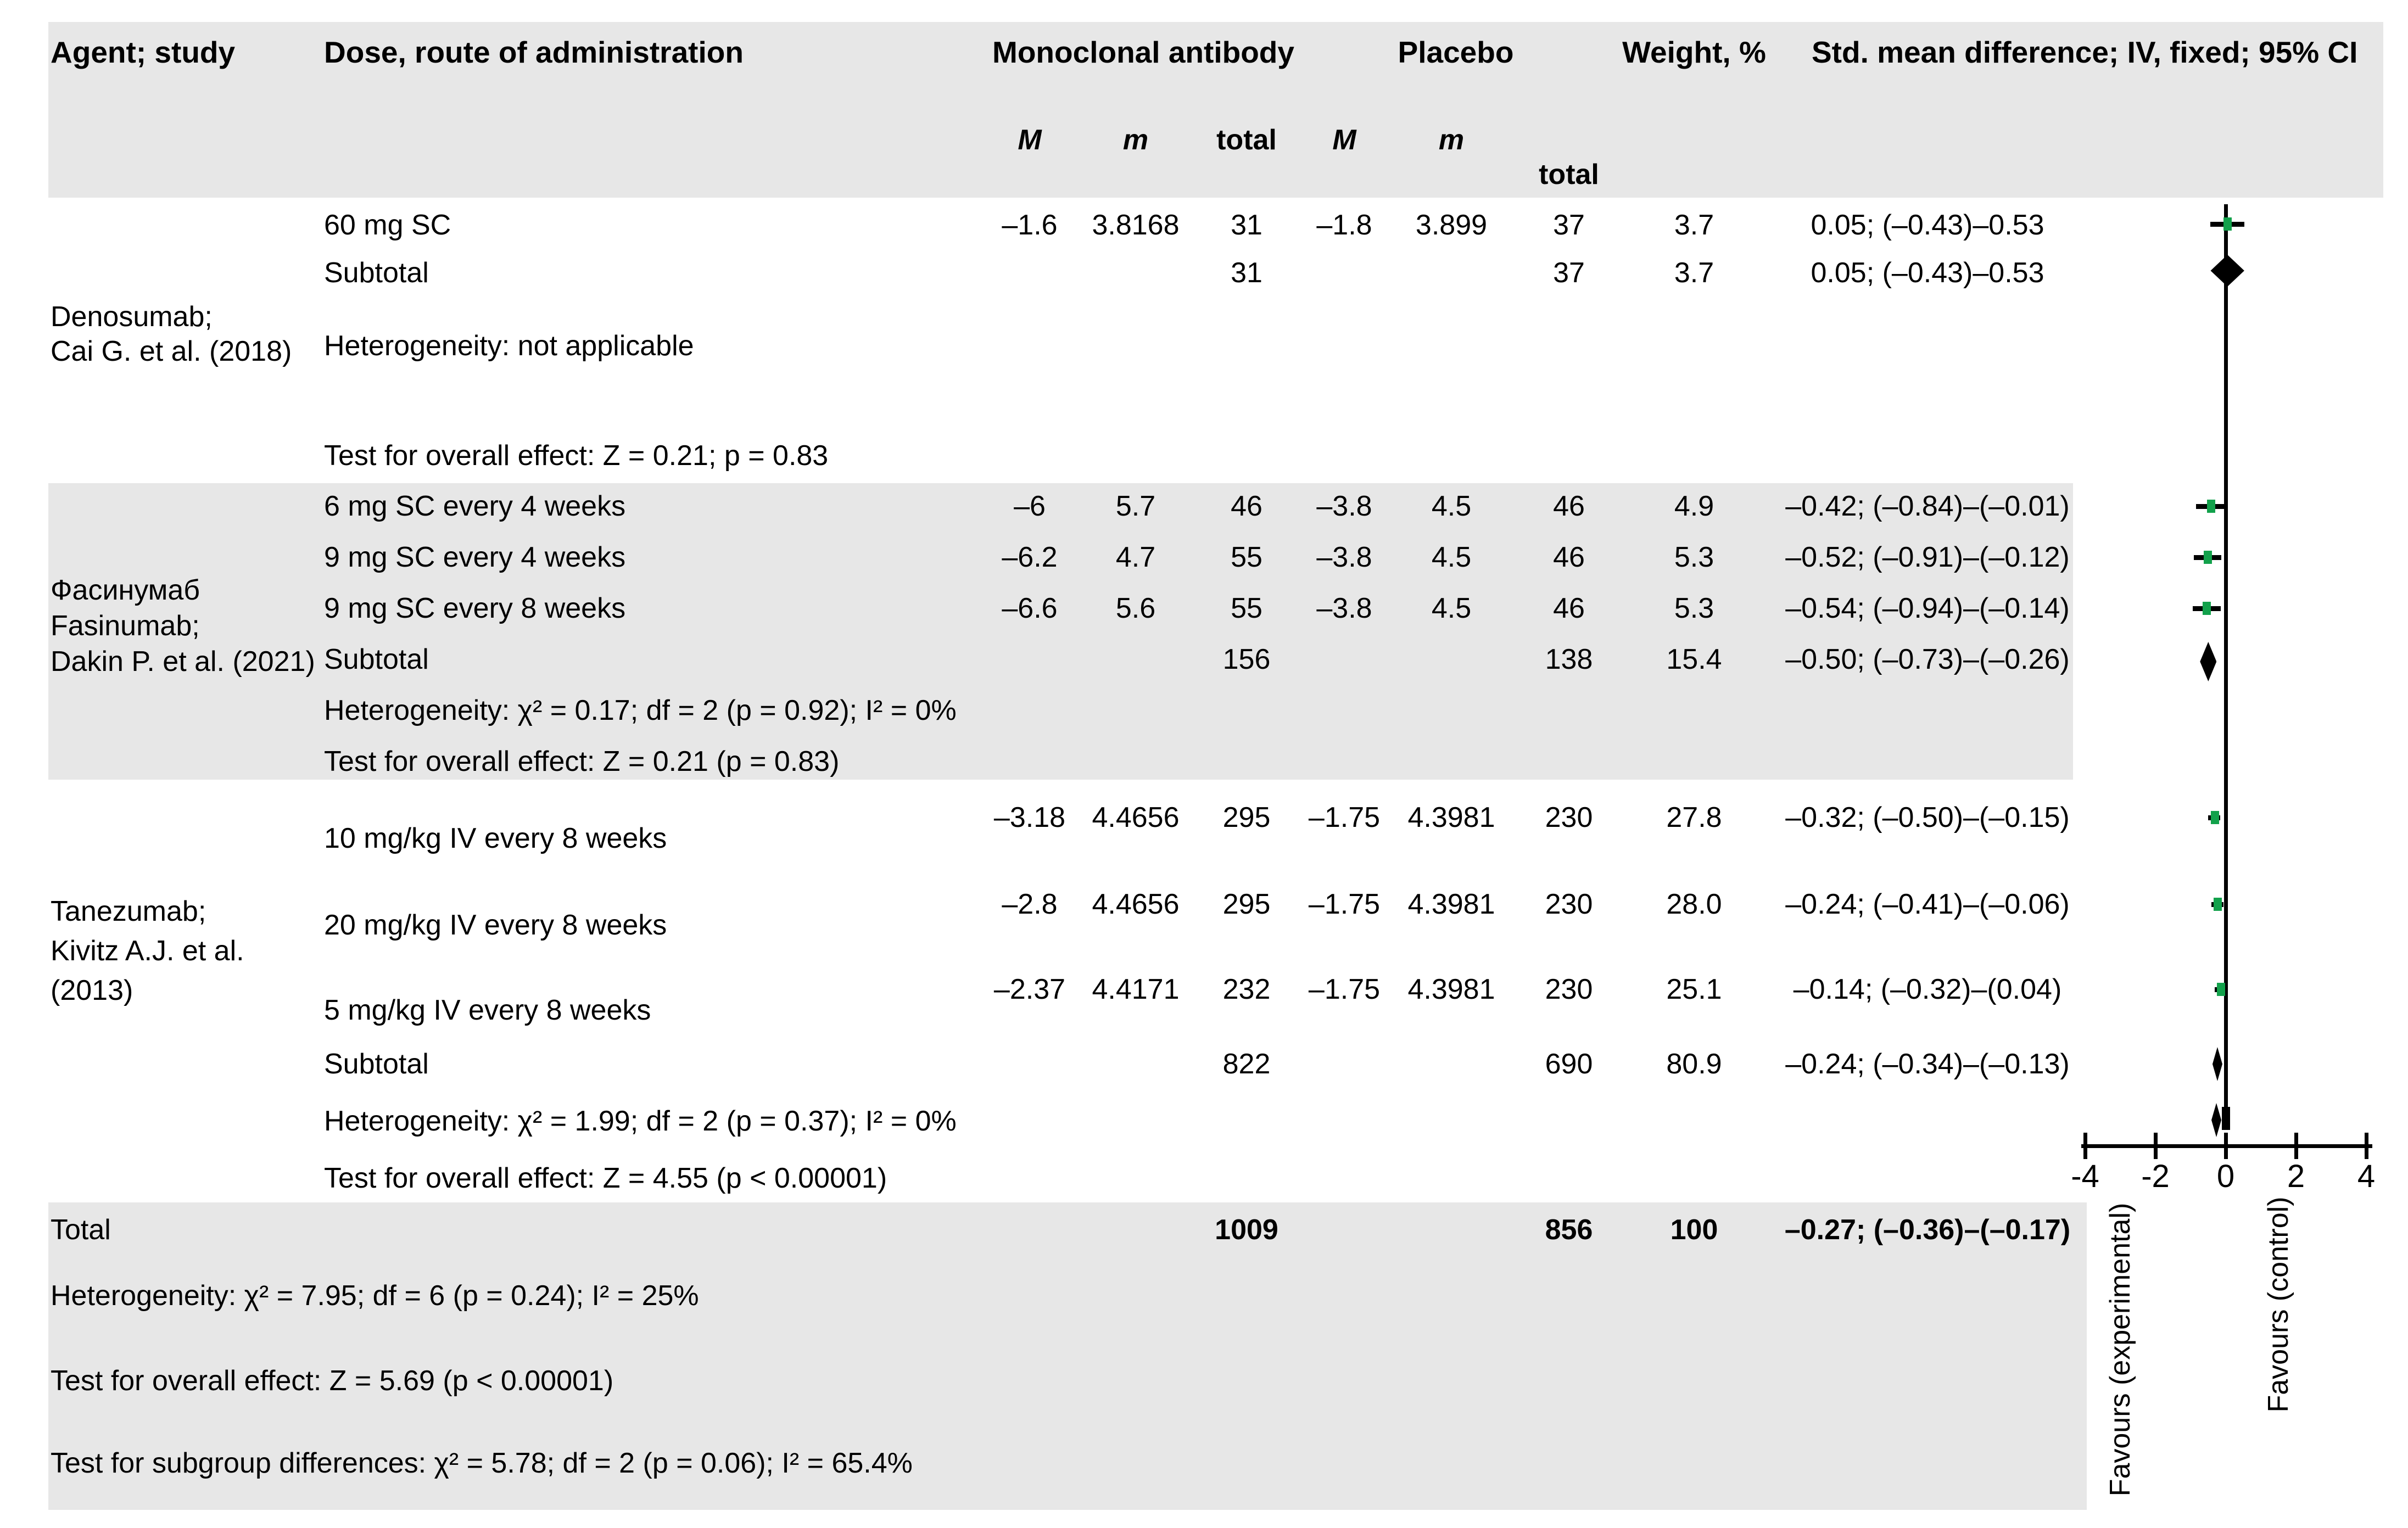  I want to click on cell-smd-ci: –0.52; (–0.91)–(–0.12), so click(1927, 557).